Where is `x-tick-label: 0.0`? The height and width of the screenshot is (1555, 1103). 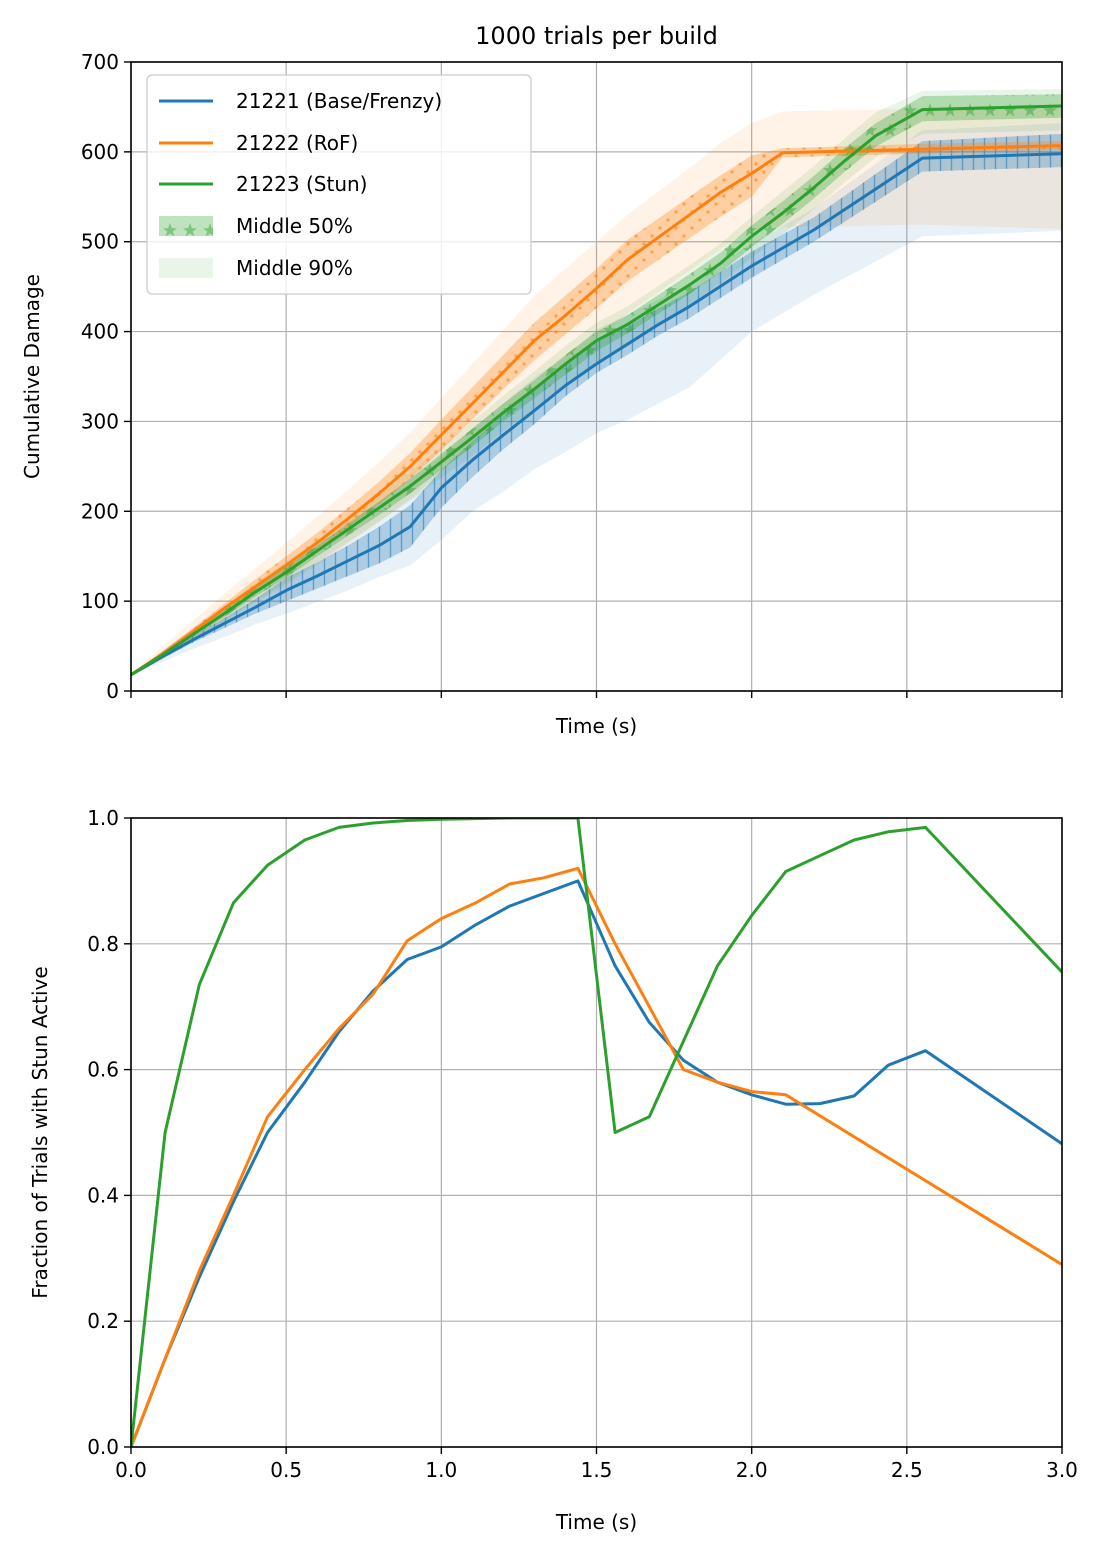
x-tick-label: 0.0 is located at coordinates (131, 1470).